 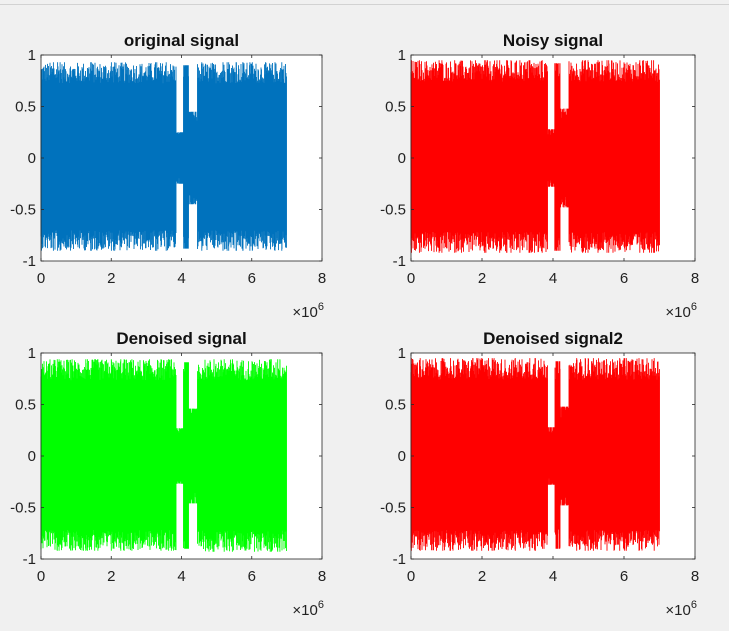 What do you see at coordinates (181, 338) in the screenshot?
I see `chart-title: Denoised signal` at bounding box center [181, 338].